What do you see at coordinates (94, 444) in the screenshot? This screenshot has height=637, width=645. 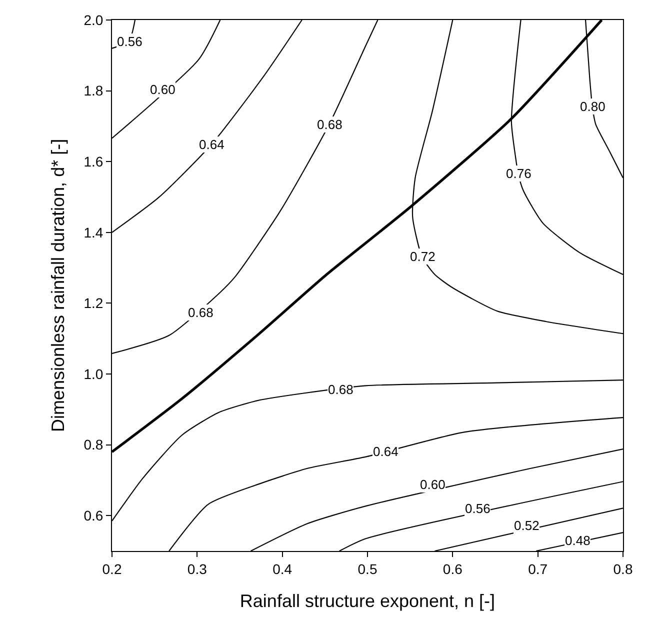 I see `y-tick-label: 0.8` at bounding box center [94, 444].